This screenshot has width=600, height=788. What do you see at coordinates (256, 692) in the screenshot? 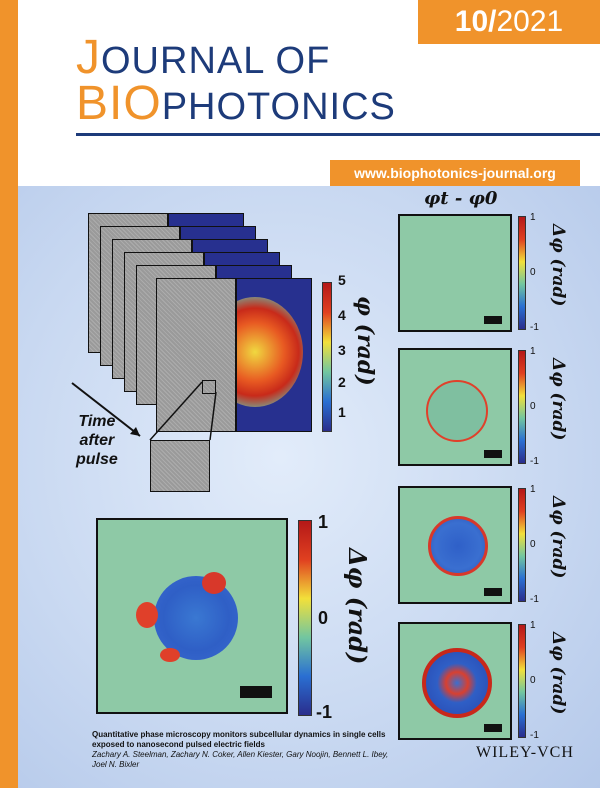
I see `scale-bar` at bounding box center [256, 692].